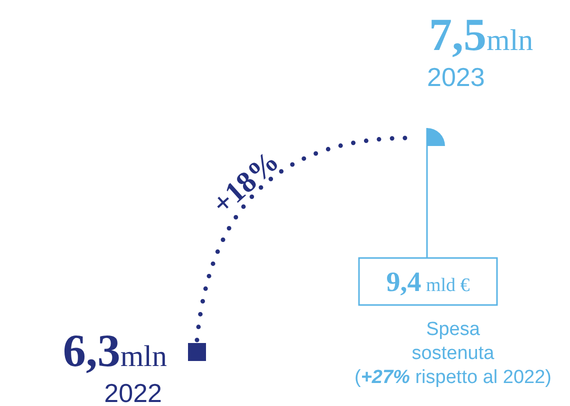  What do you see at coordinates (91, 350) in the screenshot?
I see `data-label: 6,3` at bounding box center [91, 350].